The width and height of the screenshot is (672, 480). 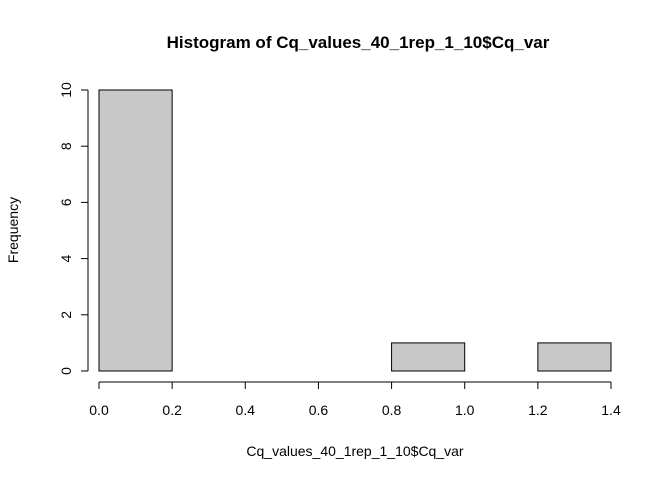 What do you see at coordinates (392, 410) in the screenshot?
I see `x-tick-label-4: 0.8` at bounding box center [392, 410].